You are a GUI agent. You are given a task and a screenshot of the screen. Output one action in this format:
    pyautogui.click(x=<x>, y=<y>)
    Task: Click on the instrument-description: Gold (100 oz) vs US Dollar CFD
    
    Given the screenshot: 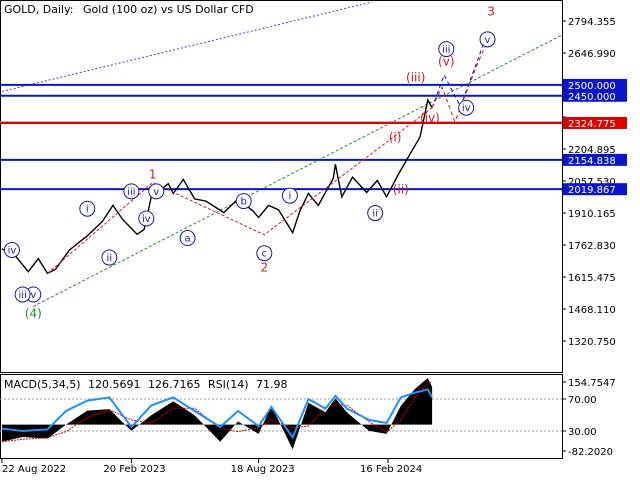 What is the action you would take?
    pyautogui.click(x=168, y=9)
    